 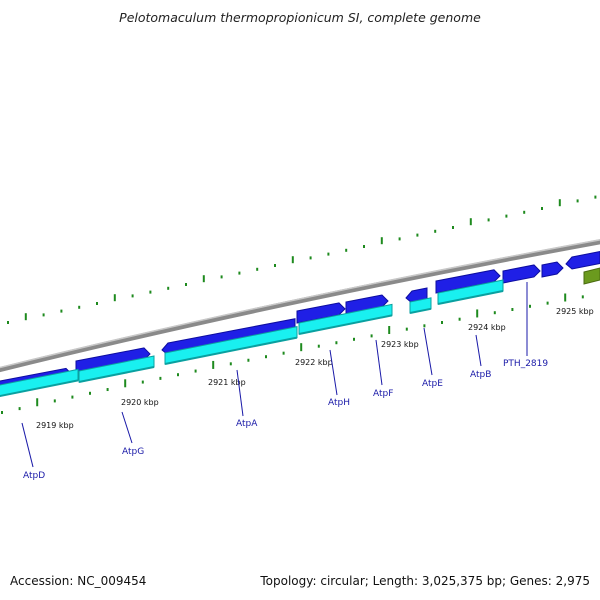 What do you see at coordinates (480, 375) in the screenshot?
I see `gene-label-atpb: AtpB` at bounding box center [480, 375].